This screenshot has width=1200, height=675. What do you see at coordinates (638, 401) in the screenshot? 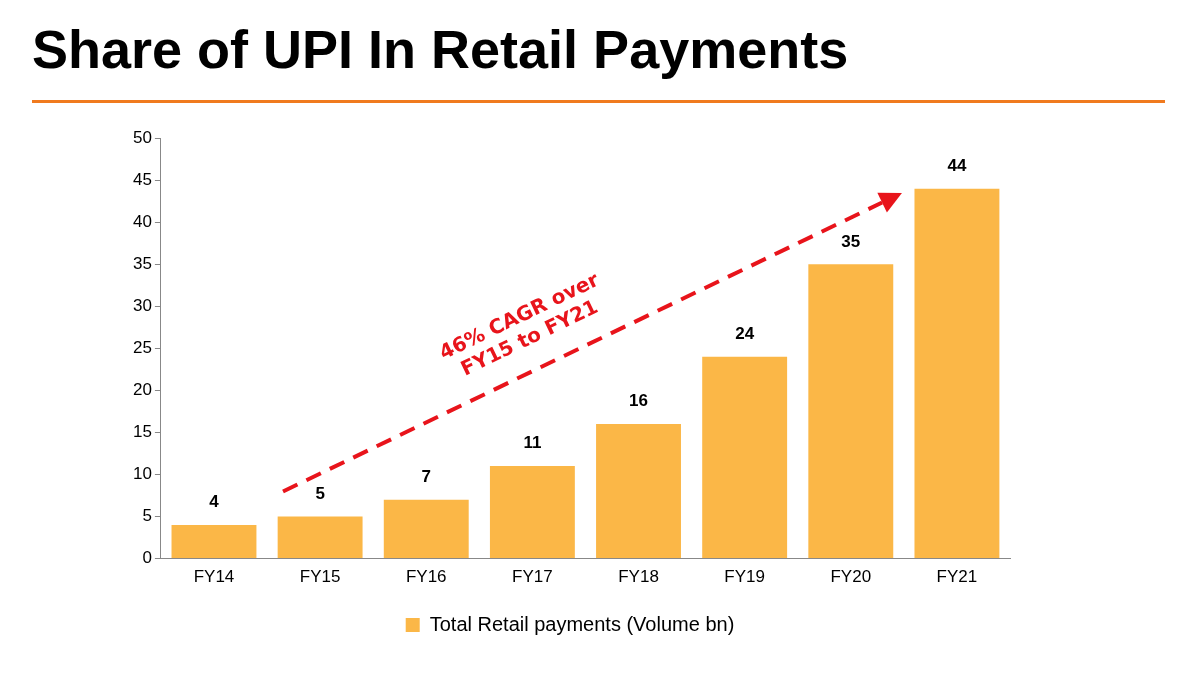
I see `data-label: 16` at bounding box center [638, 401].